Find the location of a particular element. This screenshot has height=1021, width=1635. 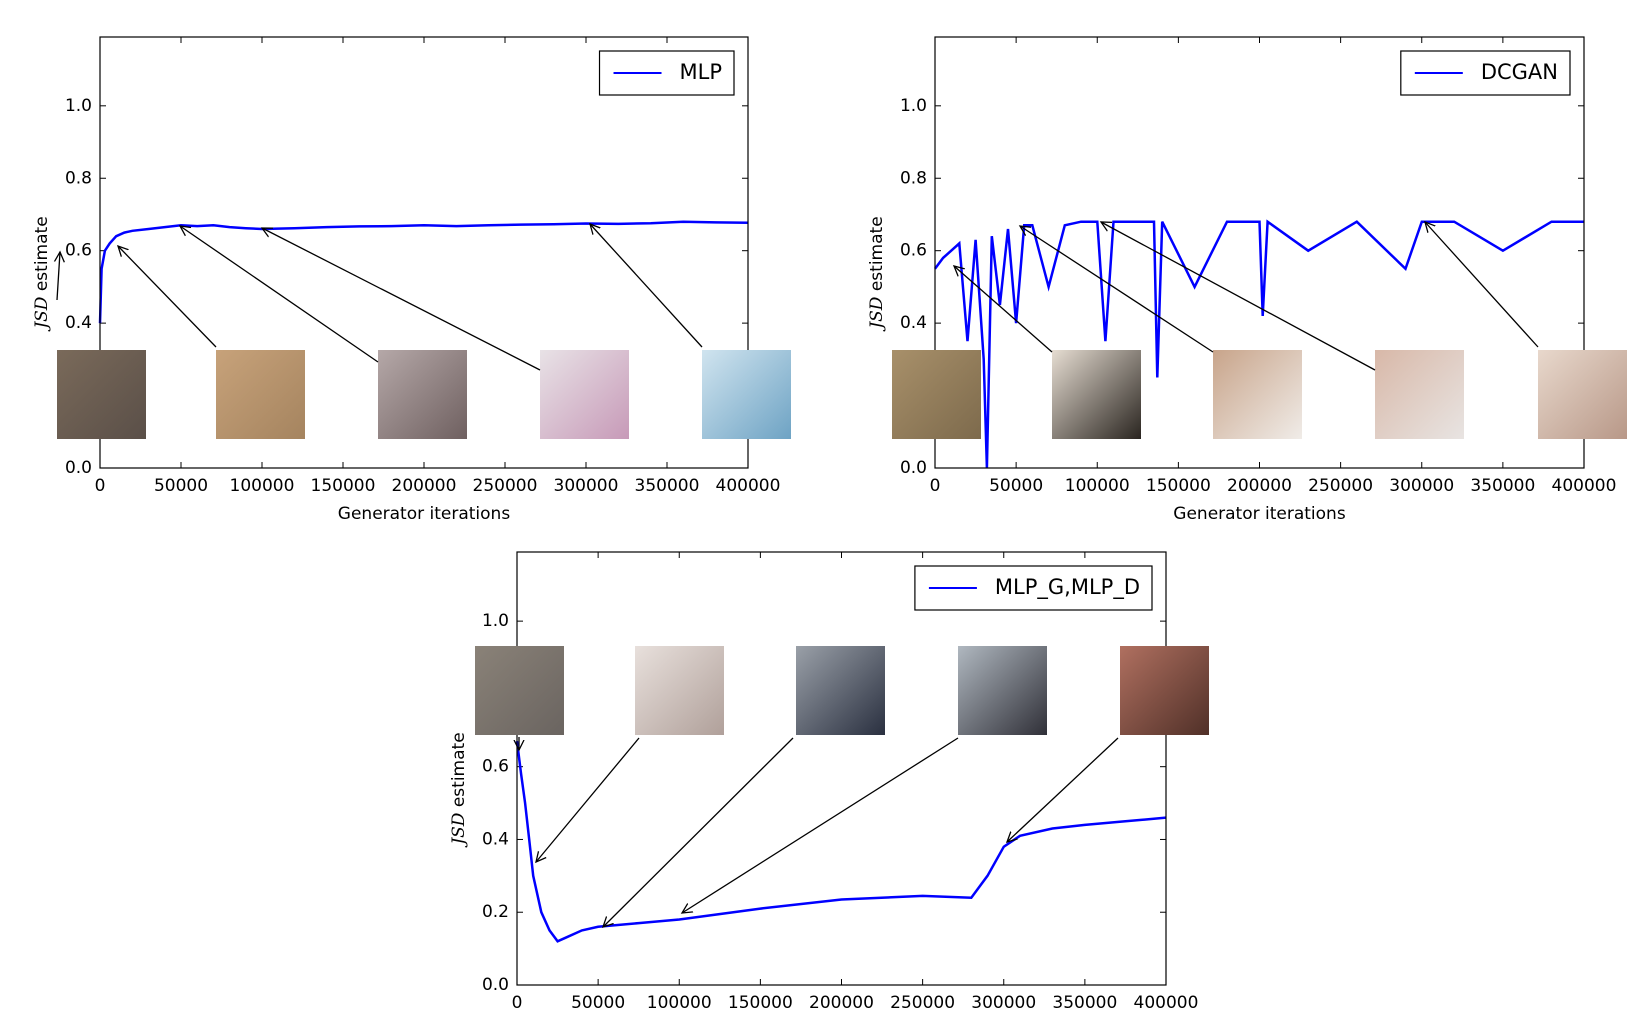

y-tick-label: 0.2 is located at coordinates (495, 912).